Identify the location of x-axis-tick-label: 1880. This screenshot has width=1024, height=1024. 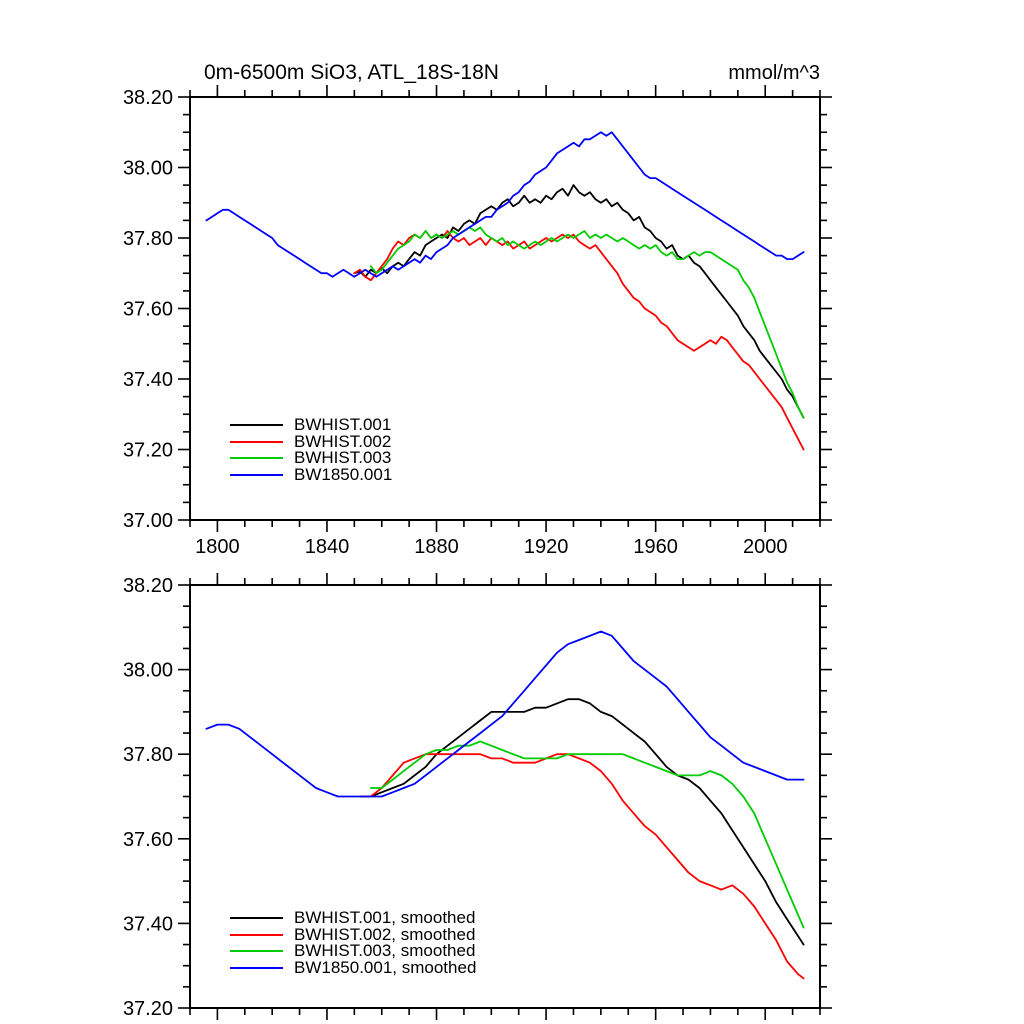
(436, 547).